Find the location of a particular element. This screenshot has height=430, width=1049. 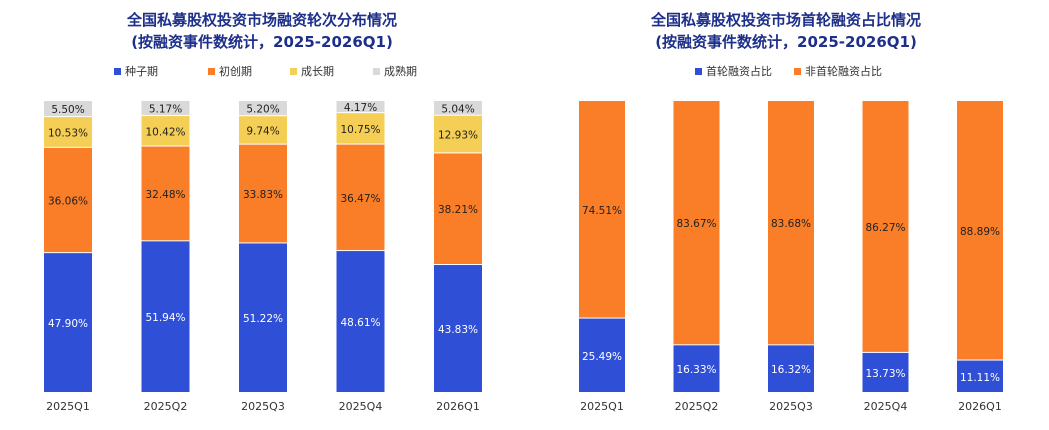

legend-item-1: 首轮融资占比 is located at coordinates (733, 71).